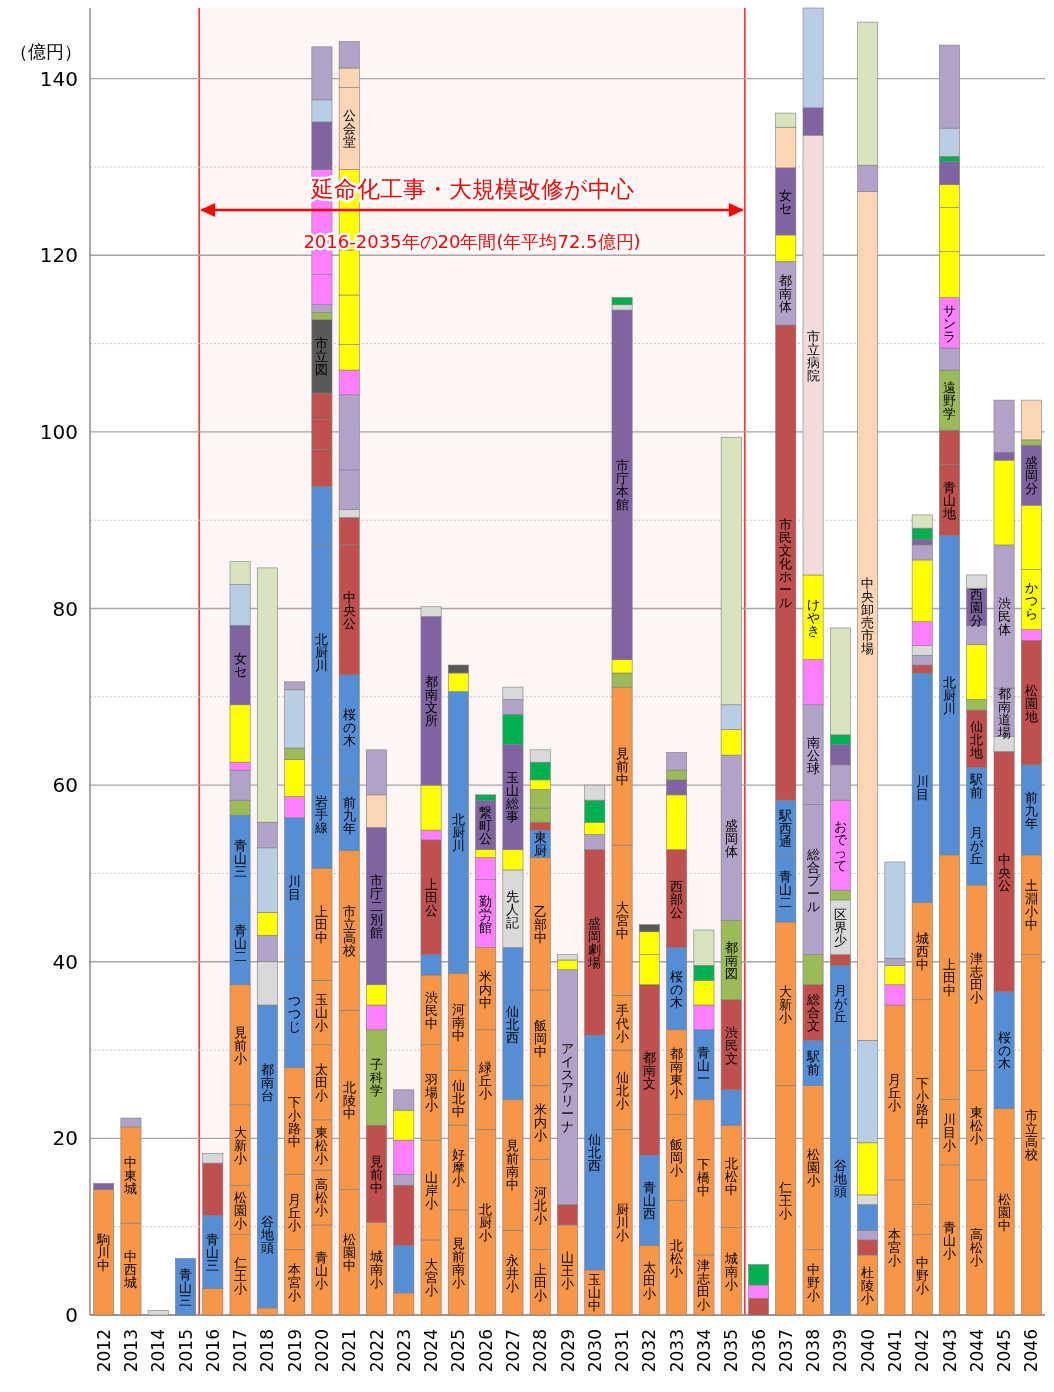  I want to click on y-tick-label: 140, so click(58, 78).